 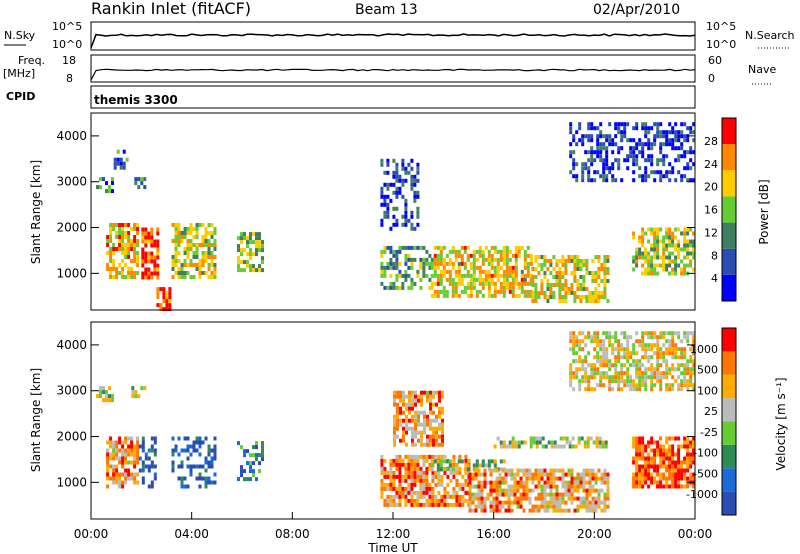 I want to click on colorbar-tick-label: 28, so click(x=711, y=141).